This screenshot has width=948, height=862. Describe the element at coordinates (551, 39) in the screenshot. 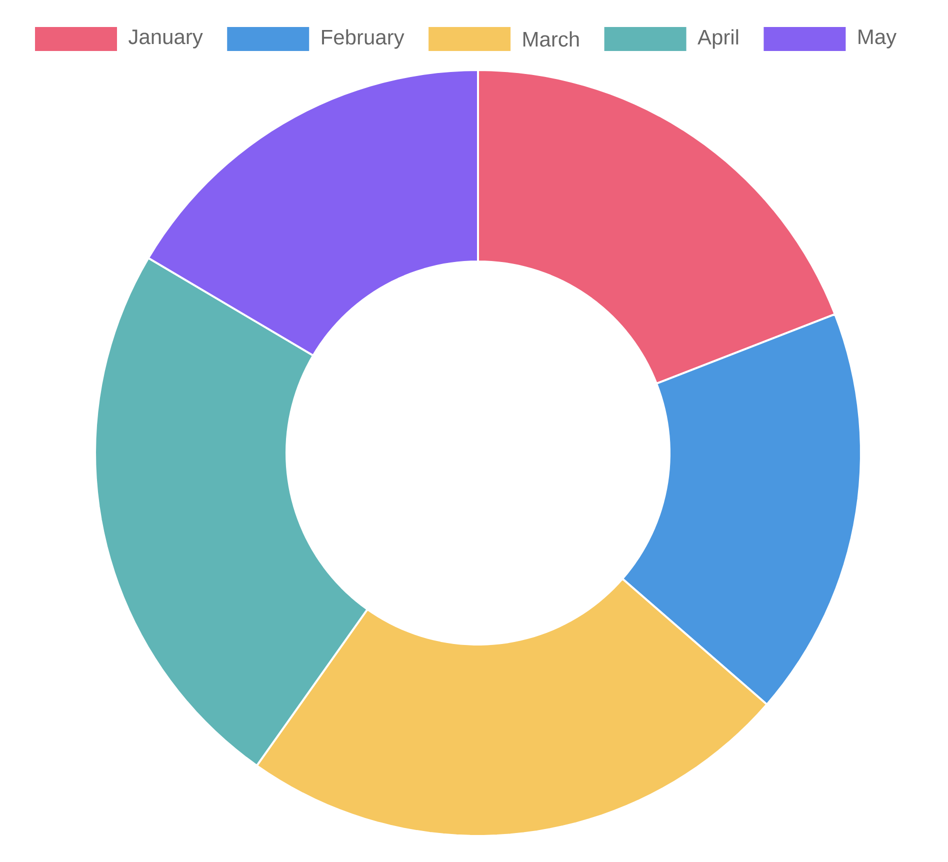

I see `legend-label: March` at that location.